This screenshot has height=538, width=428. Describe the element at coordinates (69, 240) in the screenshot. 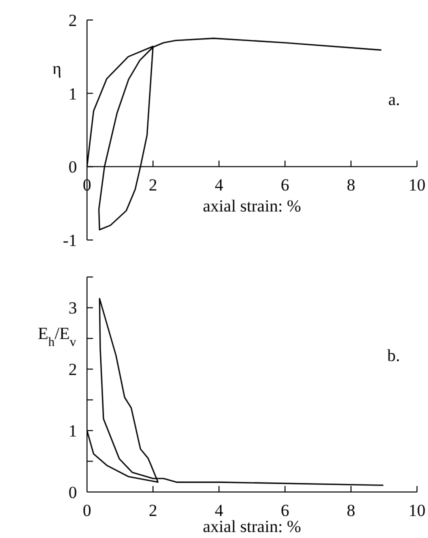

I see `y-tick-label: -1` at that location.